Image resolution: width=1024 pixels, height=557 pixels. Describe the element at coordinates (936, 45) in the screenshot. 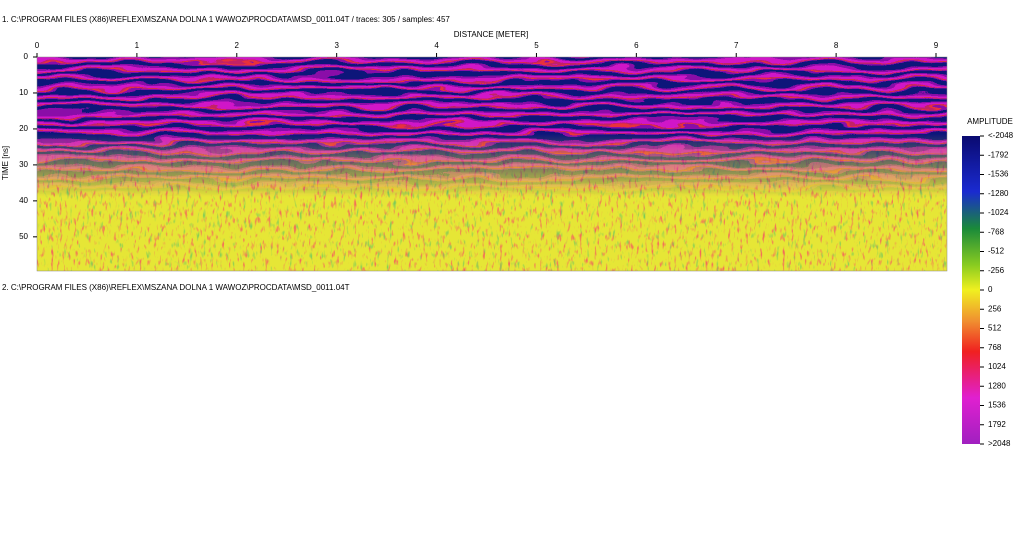

I see `x-tick-label: 9` at that location.